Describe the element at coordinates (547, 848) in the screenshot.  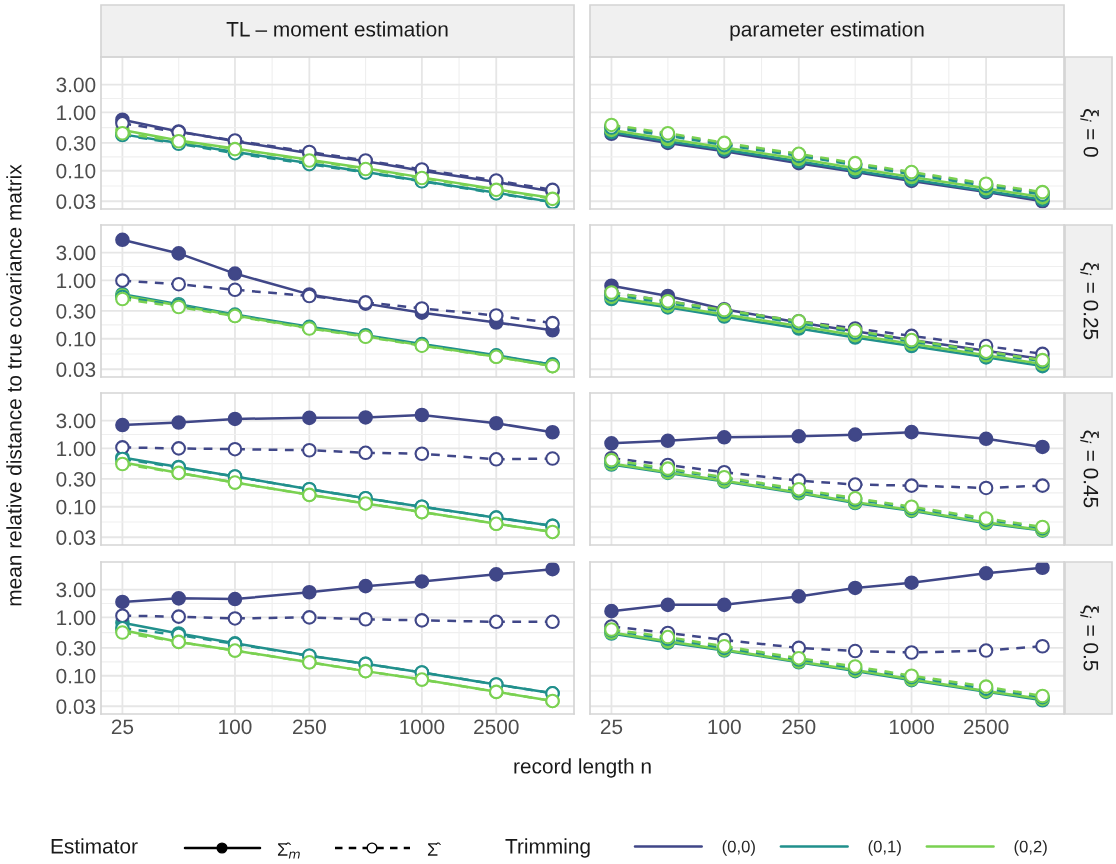
I see `legend-title: Trimming` at that location.